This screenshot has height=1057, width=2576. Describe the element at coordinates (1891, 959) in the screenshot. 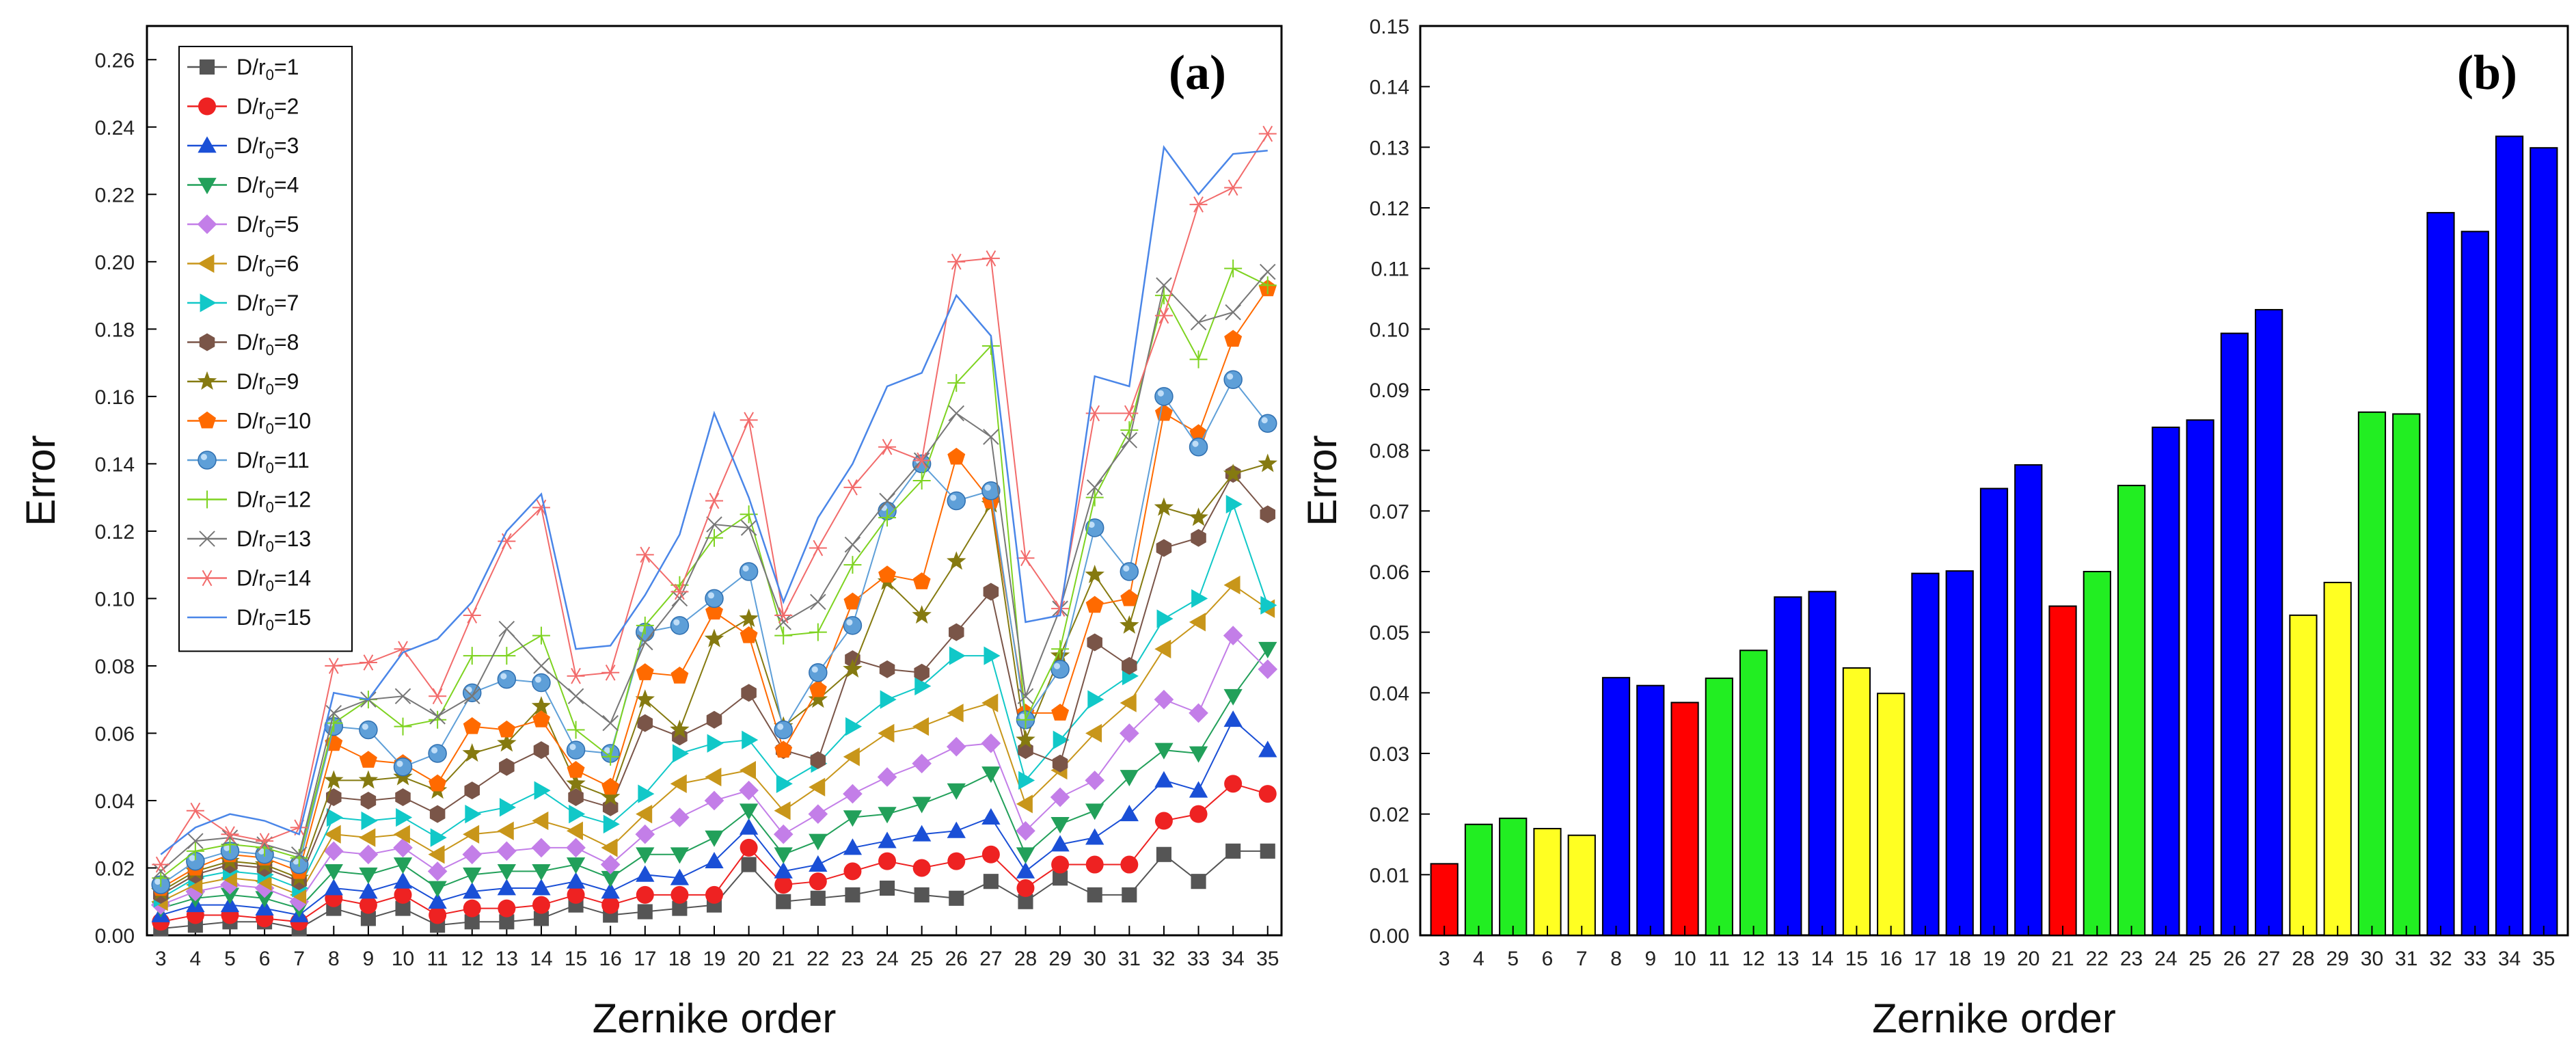

I see `x-tick-label: 16` at that location.